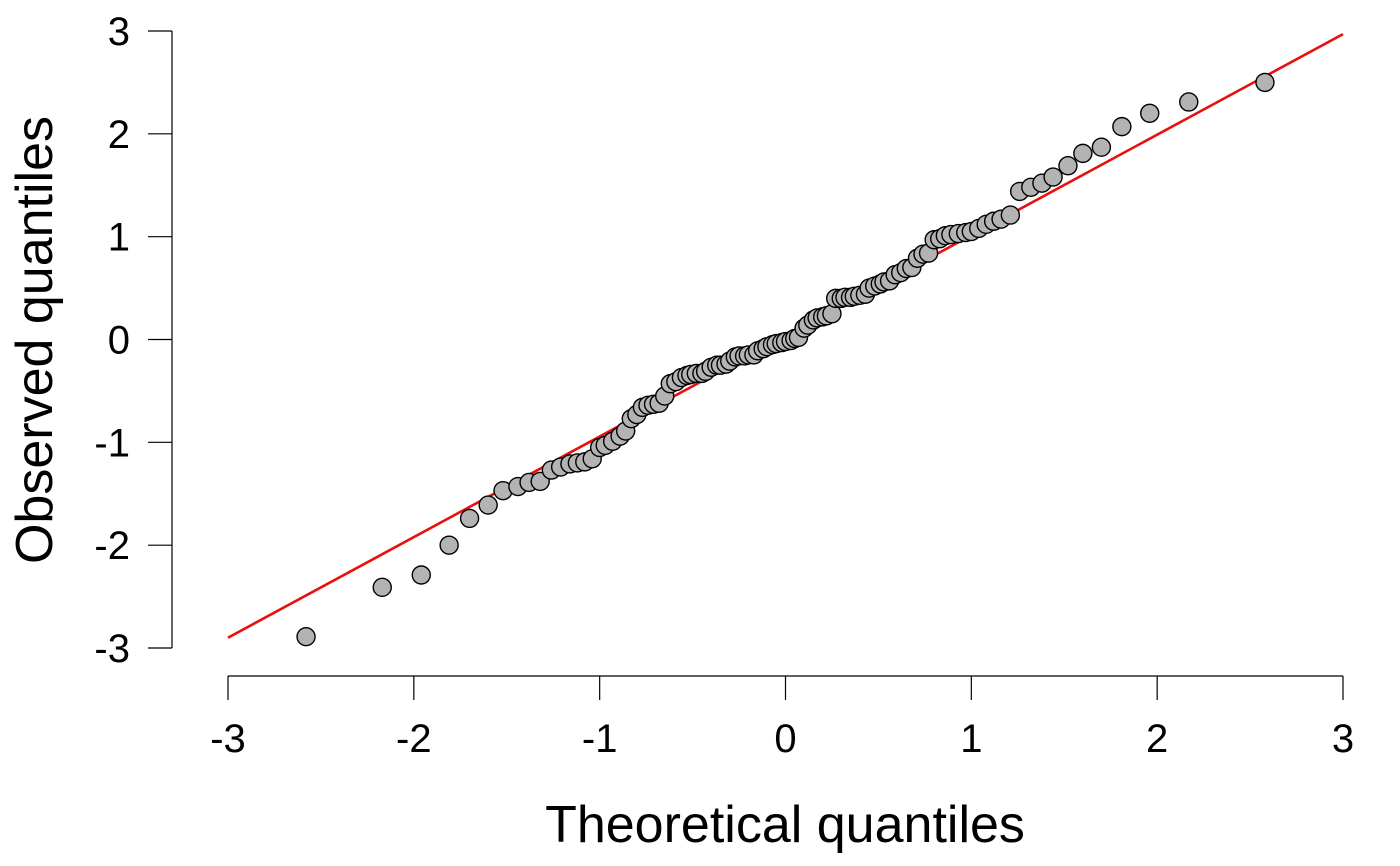  What do you see at coordinates (112, 546) in the screenshot?
I see `y-tick-label: -2` at bounding box center [112, 546].